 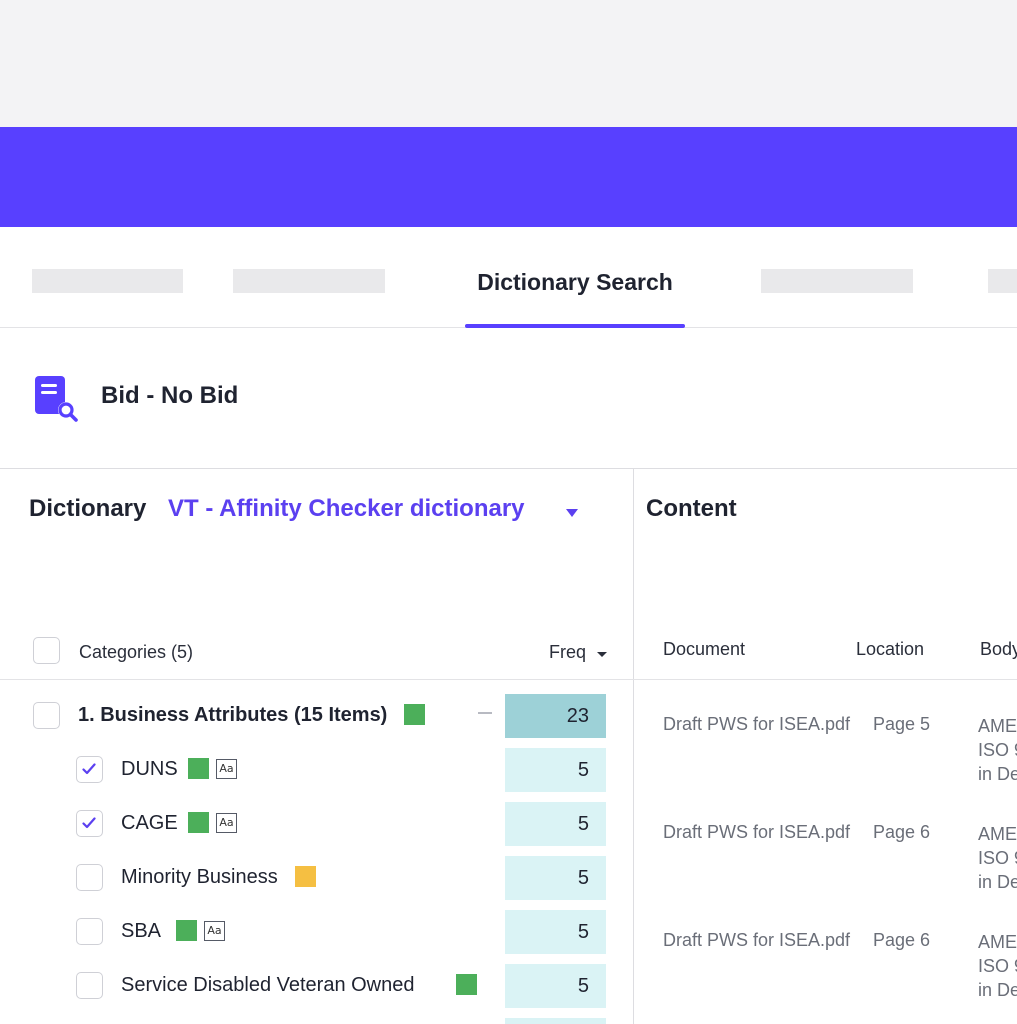 I want to click on tab-bar: Dictionary Search, so click(x=508, y=277).